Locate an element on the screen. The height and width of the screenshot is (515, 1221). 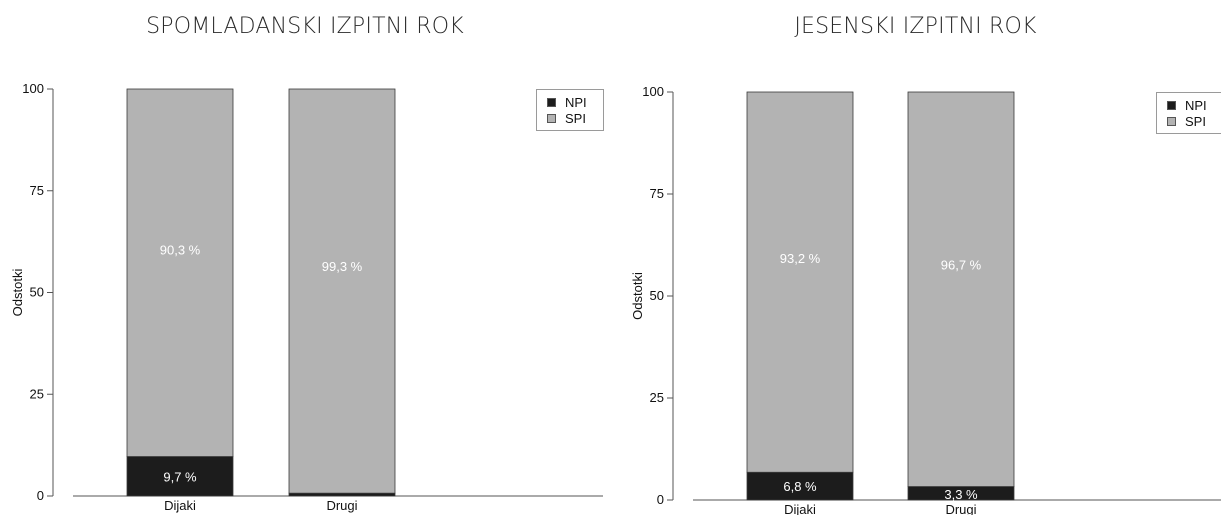
data-label: 6,8 % is located at coordinates (800, 486).